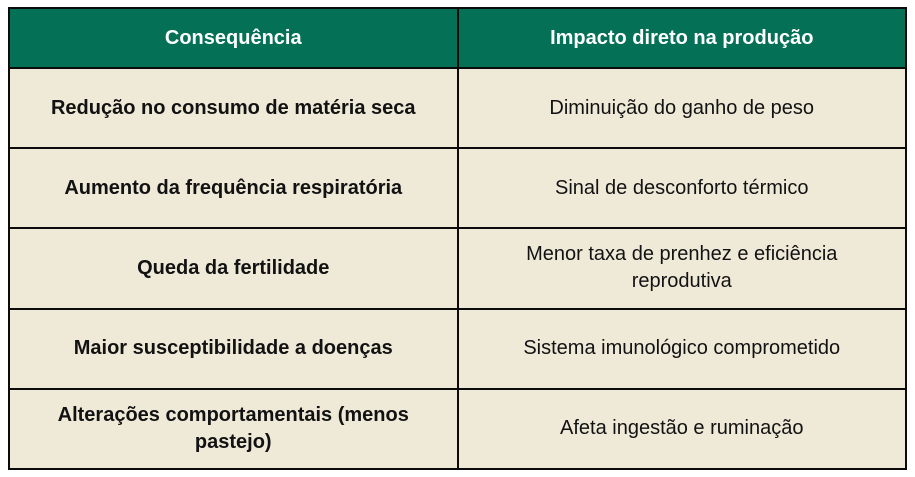  Describe the element at coordinates (233, 188) in the screenshot. I see `cell-consequencia: Aumento da frequência respiratória` at that location.